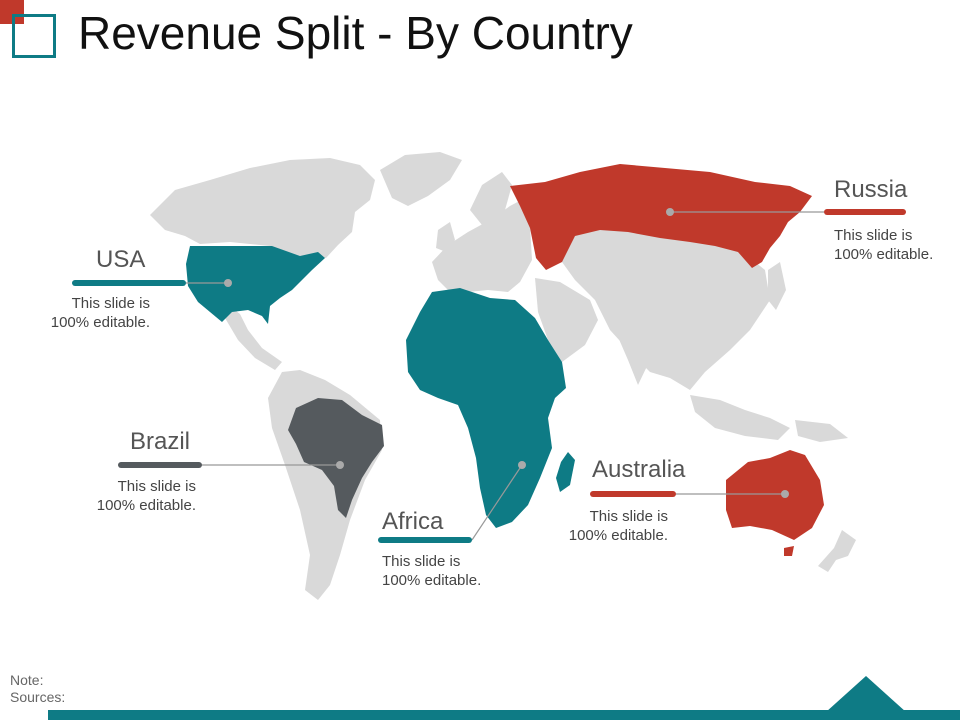  I want to click on africa-description: This slide is 100% editable., so click(432, 571).